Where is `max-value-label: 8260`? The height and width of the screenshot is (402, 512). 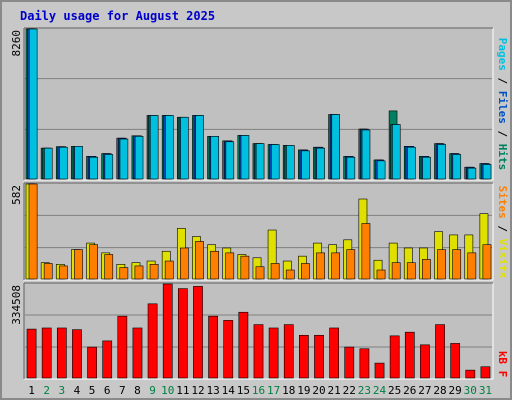
max-value-label: 8260 is located at coordinates (16, 43).